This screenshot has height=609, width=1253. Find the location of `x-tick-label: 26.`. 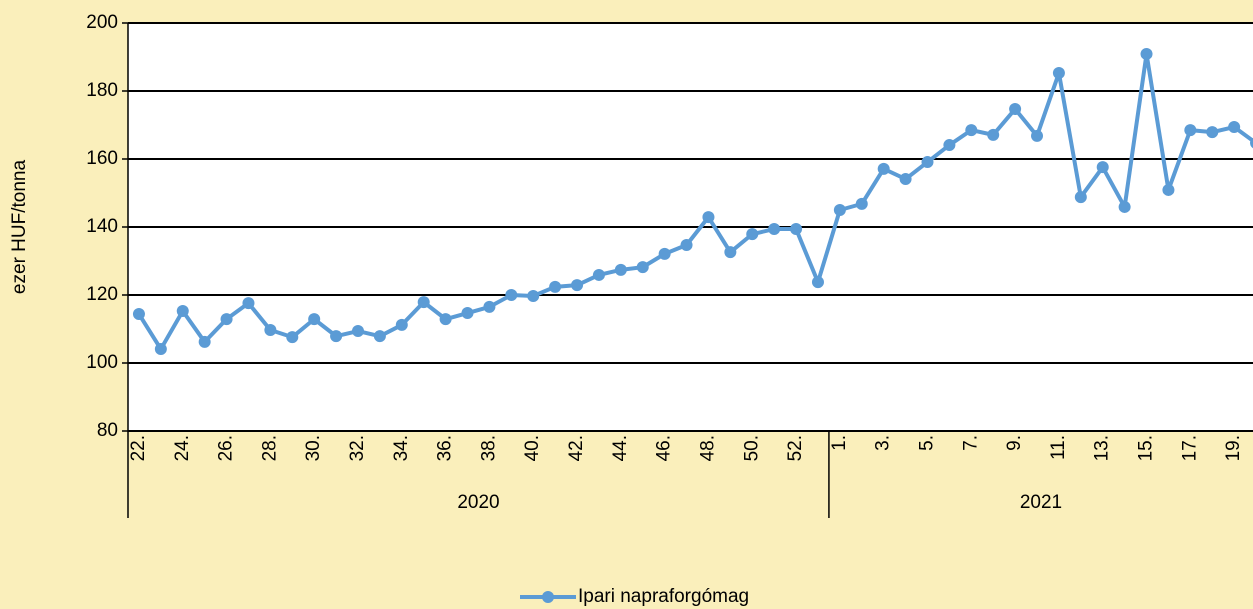

x-tick-label: 26. is located at coordinates (226, 448).